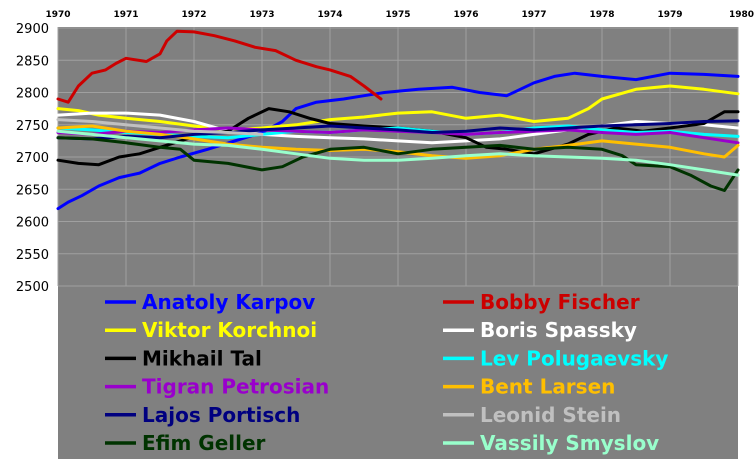 Image resolution: width=756 pixels, height=464 pixels. I want to click on legend-label-lajos-portisch: Lajos Portisch, so click(221, 415).